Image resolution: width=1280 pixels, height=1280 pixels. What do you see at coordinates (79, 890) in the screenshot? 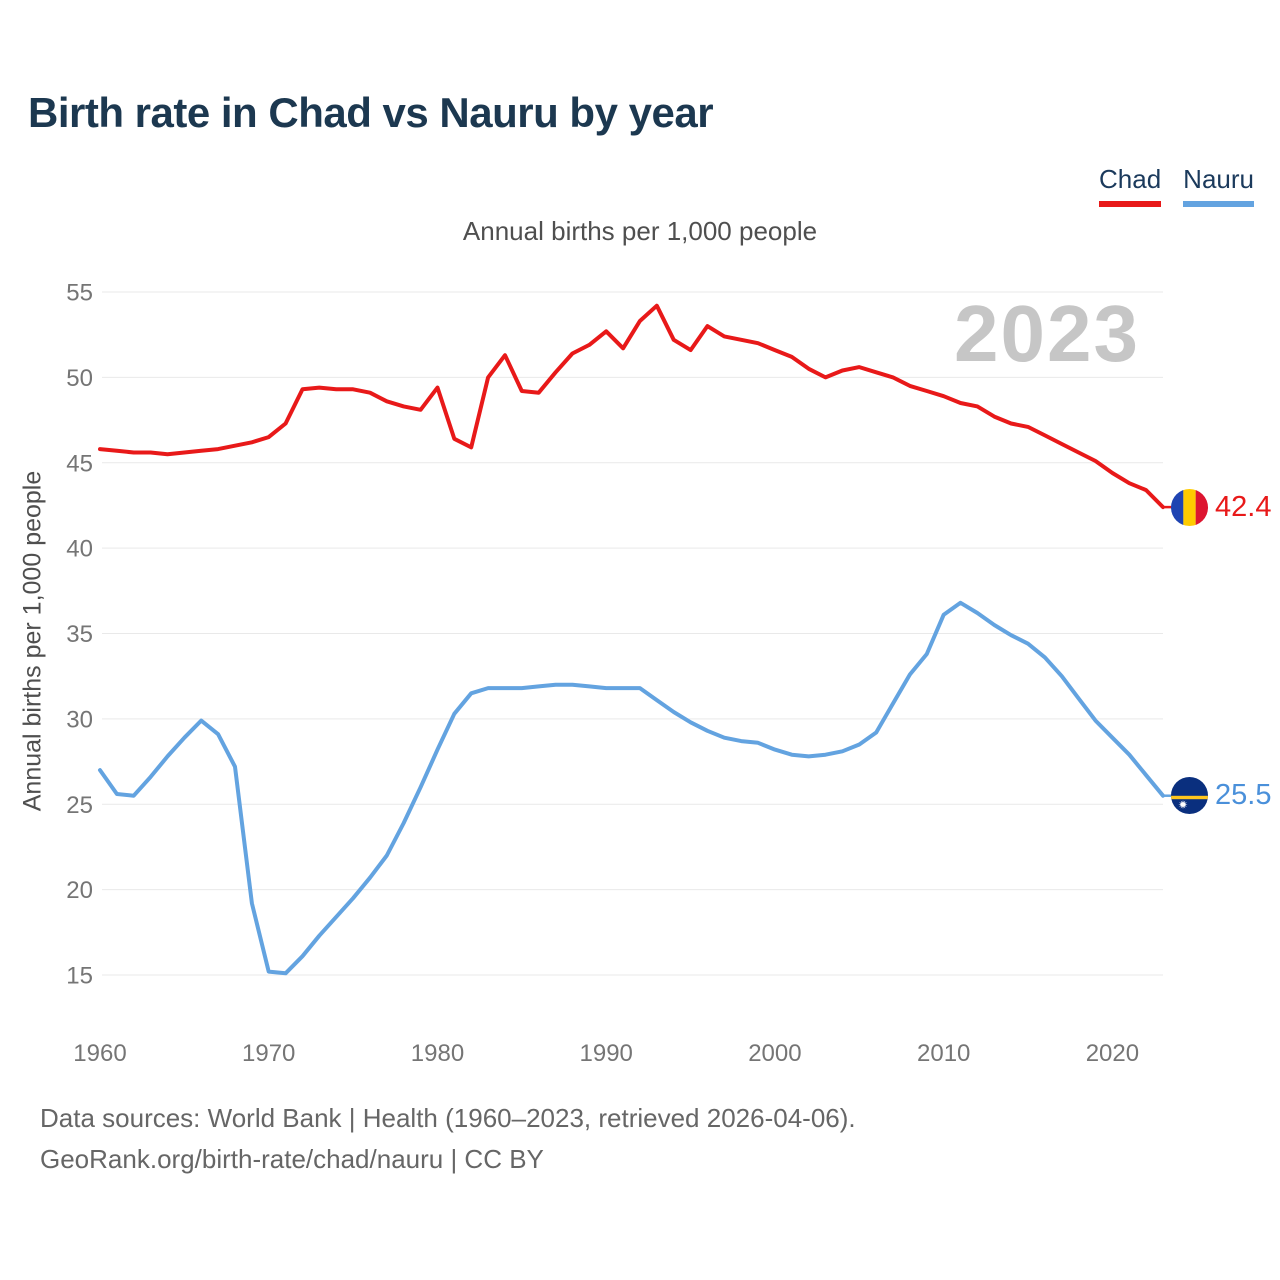
I see `svg-text: 20` at bounding box center [79, 890].